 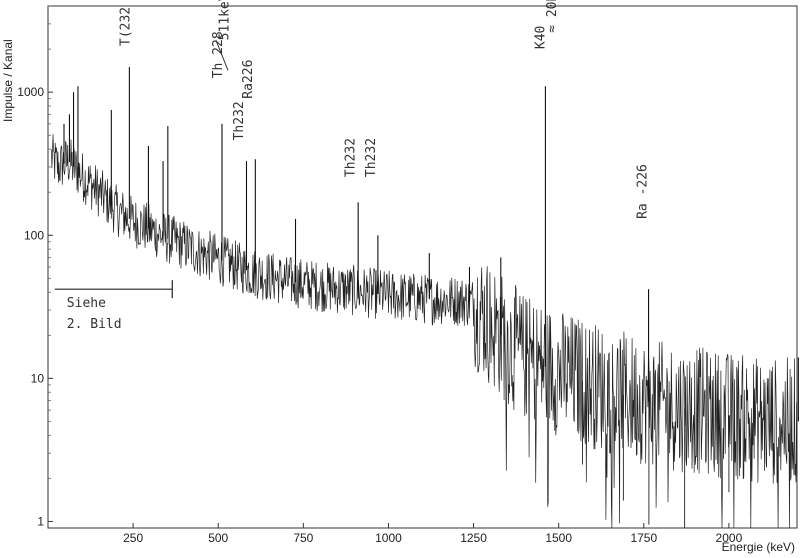 I want to click on annotation-9: Ra -226, so click(x=643, y=191).